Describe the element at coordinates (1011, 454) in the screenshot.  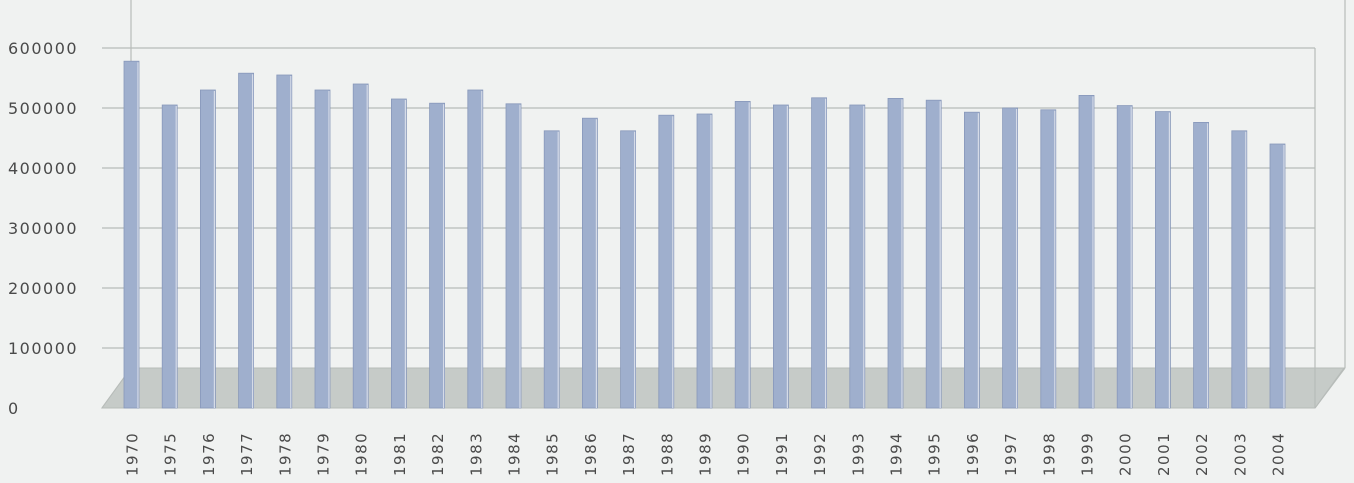
I see `x-tick-label: 1997` at that location.